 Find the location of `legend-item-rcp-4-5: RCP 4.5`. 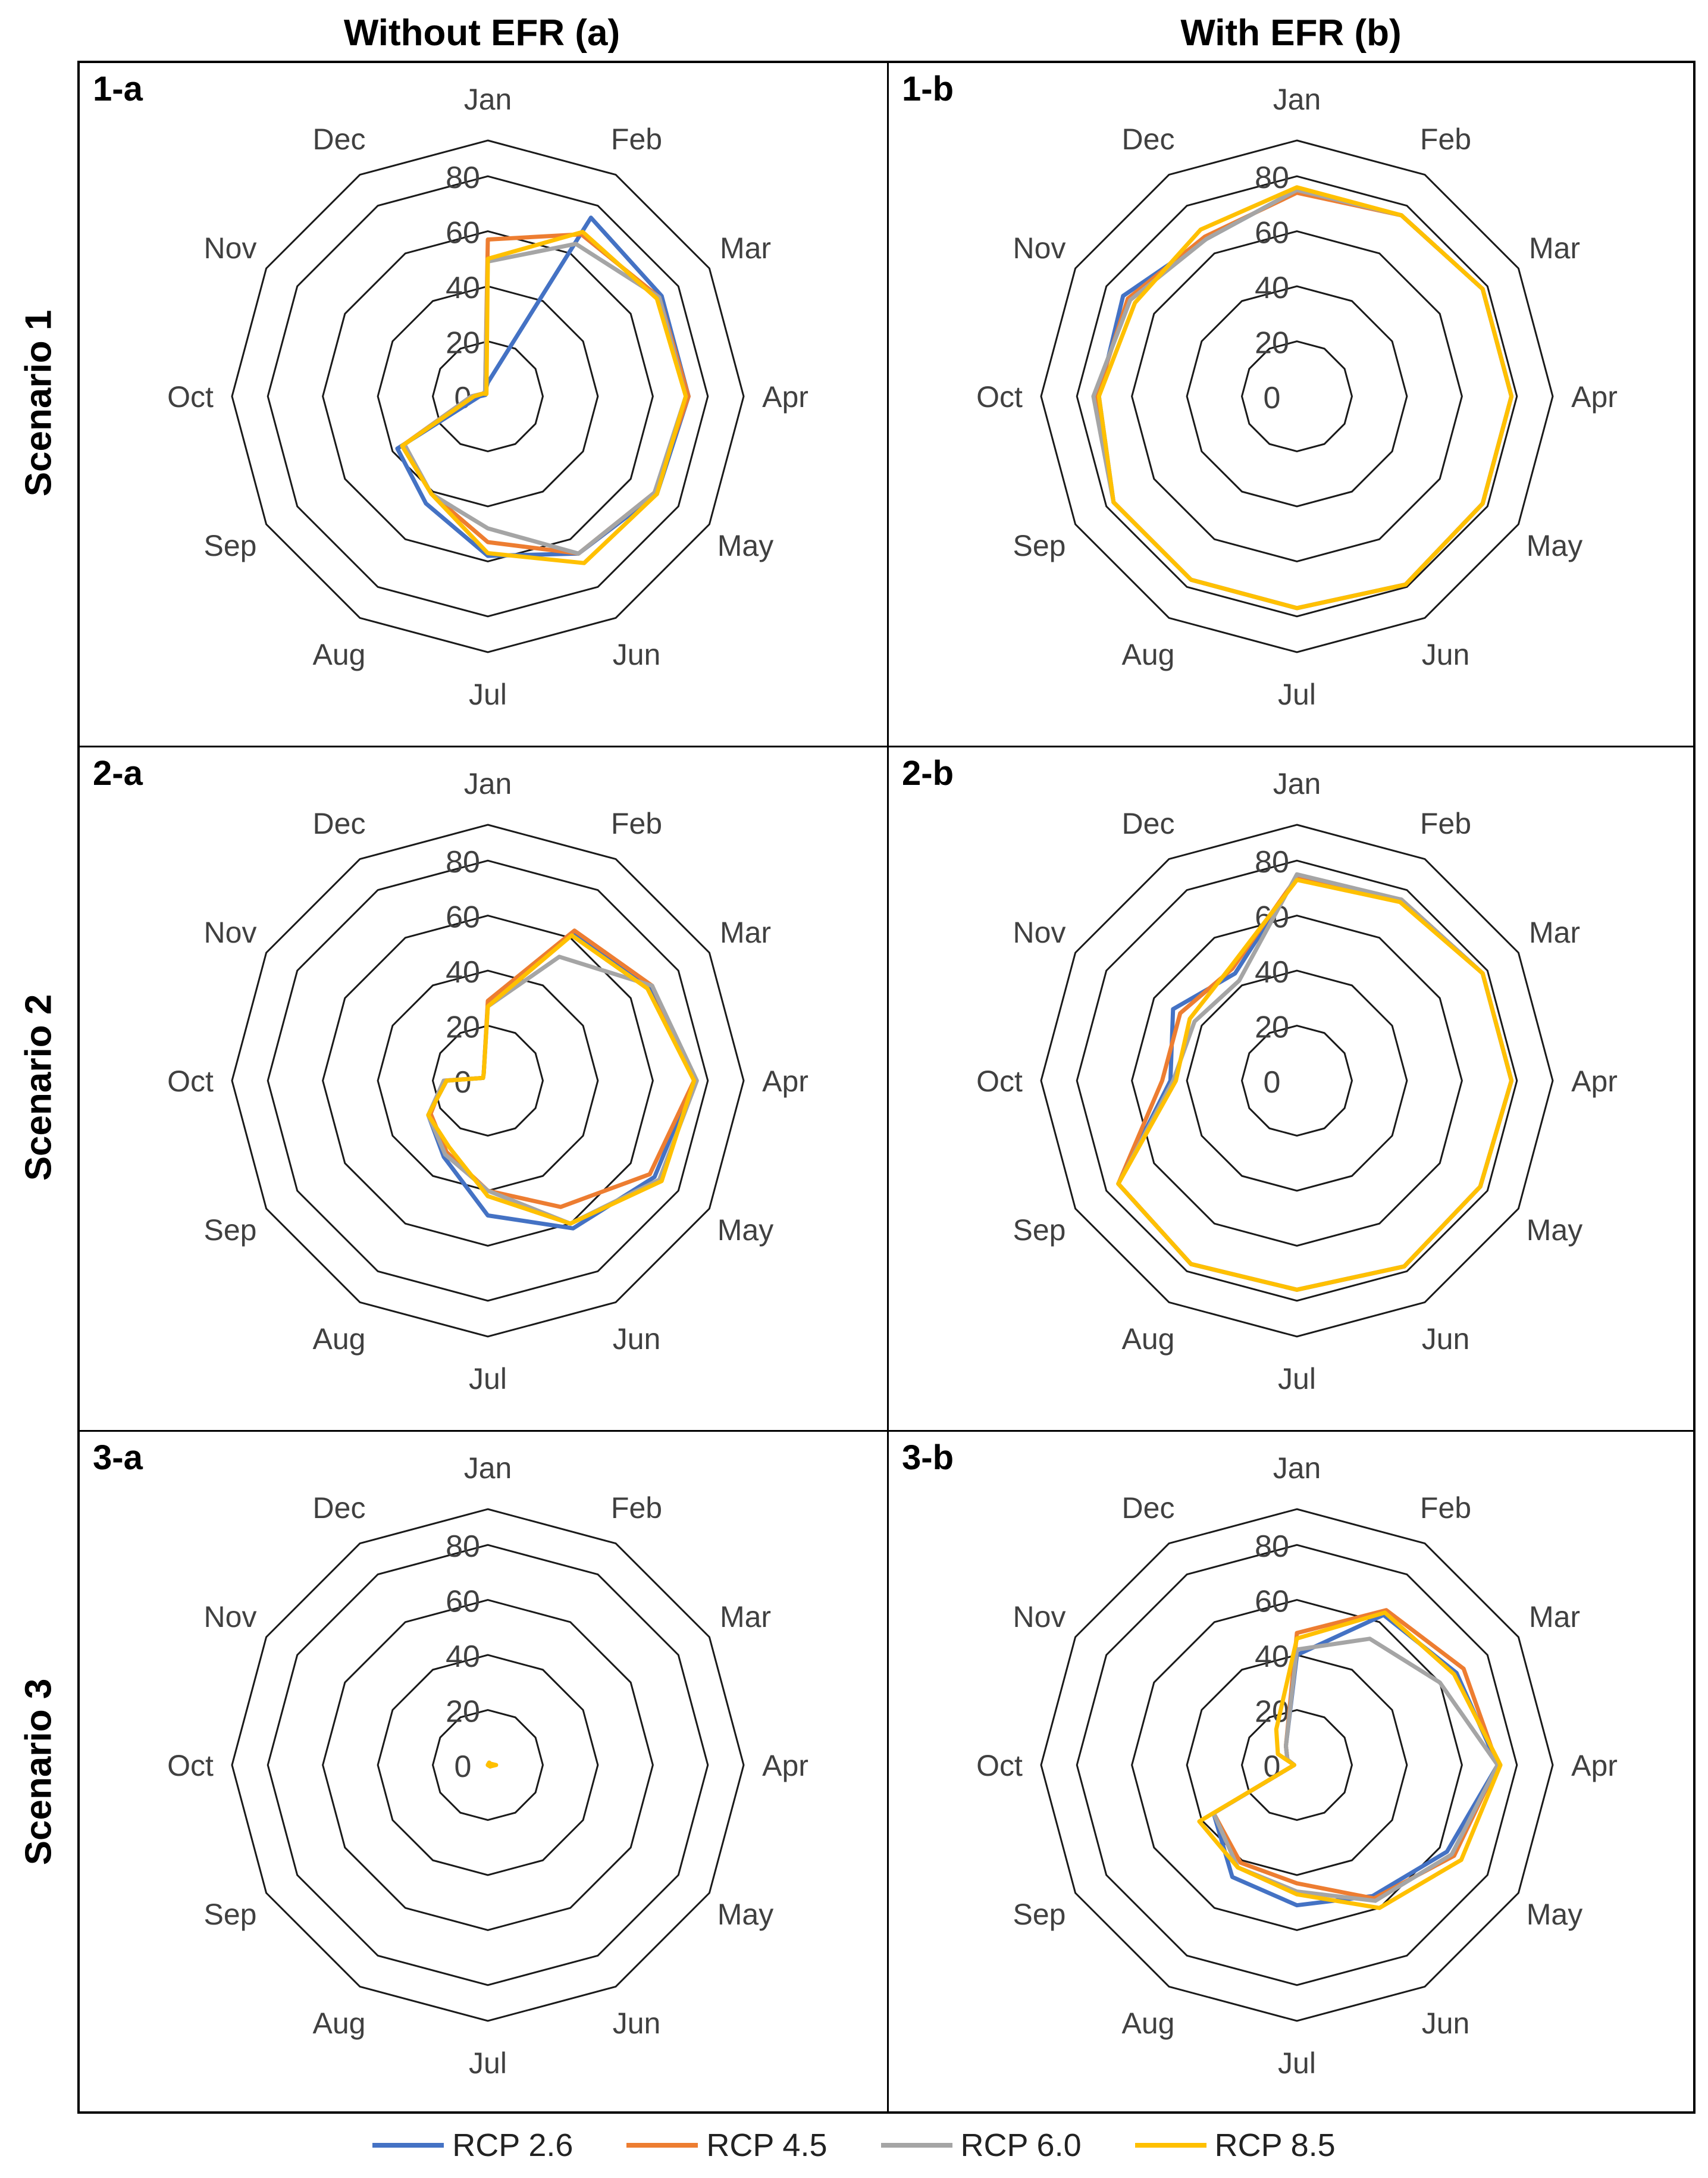

legend-item-rcp-4-5: RCP 4.5 is located at coordinates (727, 2146).